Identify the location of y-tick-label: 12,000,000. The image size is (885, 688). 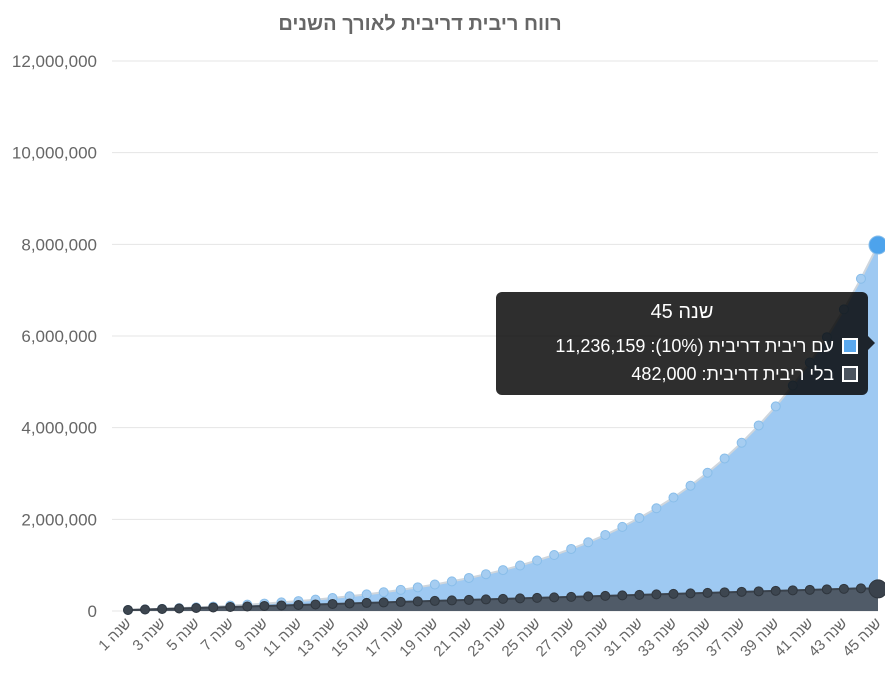
(54, 61).